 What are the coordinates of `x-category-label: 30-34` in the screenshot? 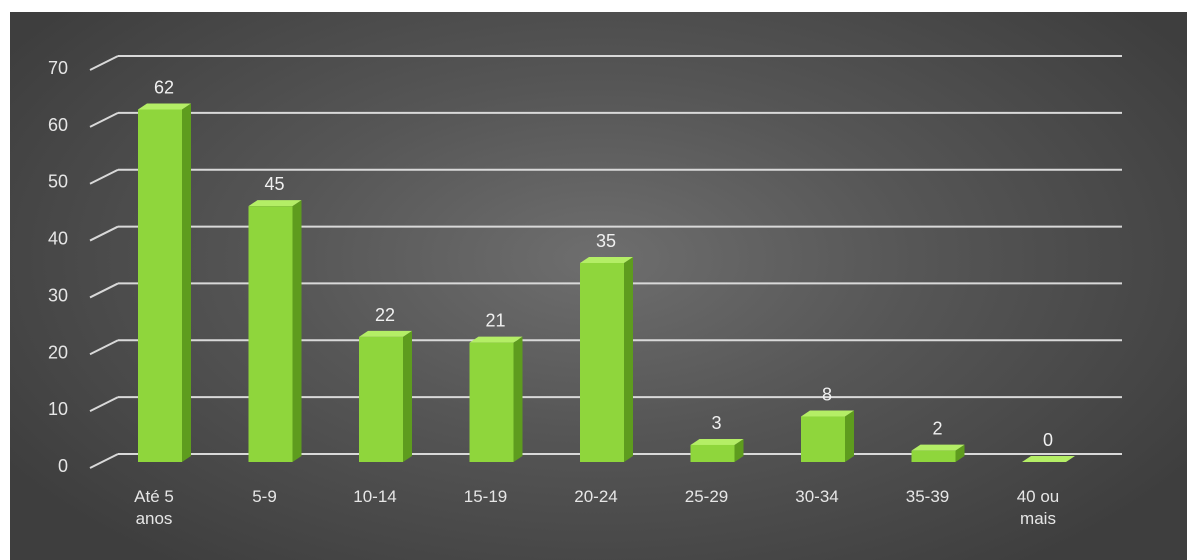 It's located at (816, 496).